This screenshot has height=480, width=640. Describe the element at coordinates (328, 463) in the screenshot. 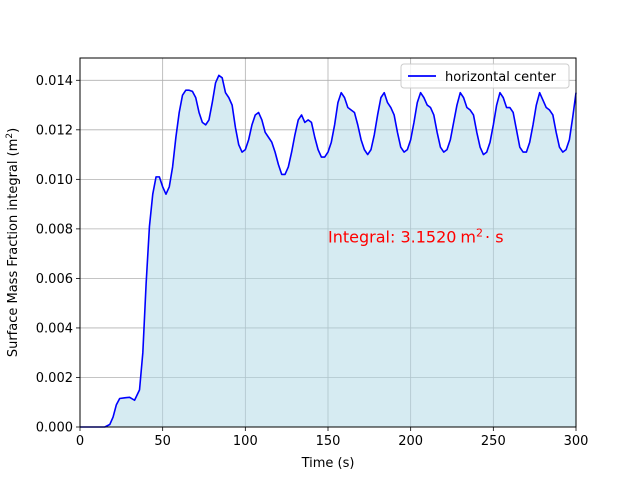

I see `x-axis-label: Time (s)` at that location.